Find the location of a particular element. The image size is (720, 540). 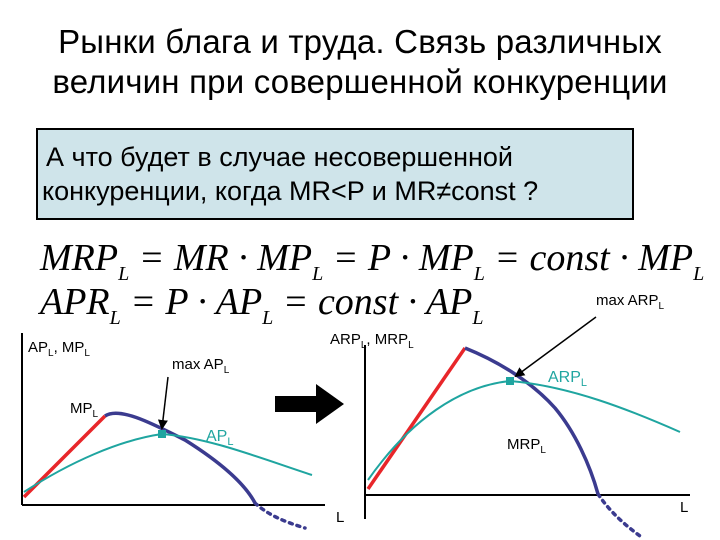

left-max-ap-label: max APL is located at coordinates (201, 366).